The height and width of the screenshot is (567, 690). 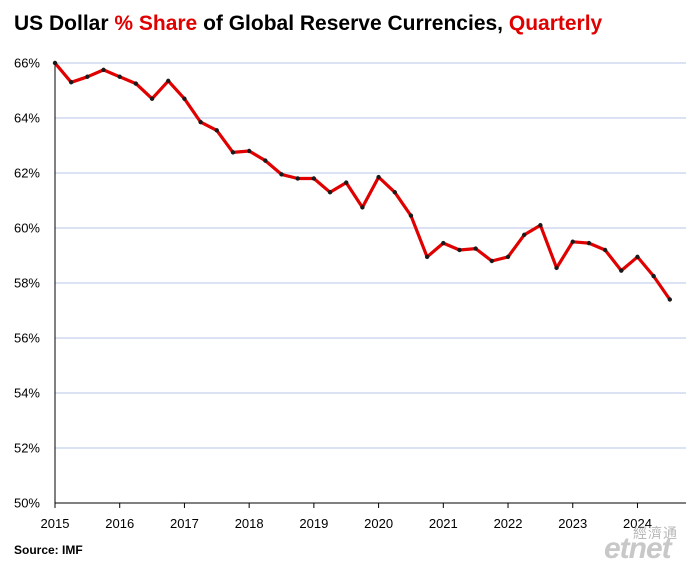 I want to click on watermark-logo: etnet, so click(x=638, y=548).